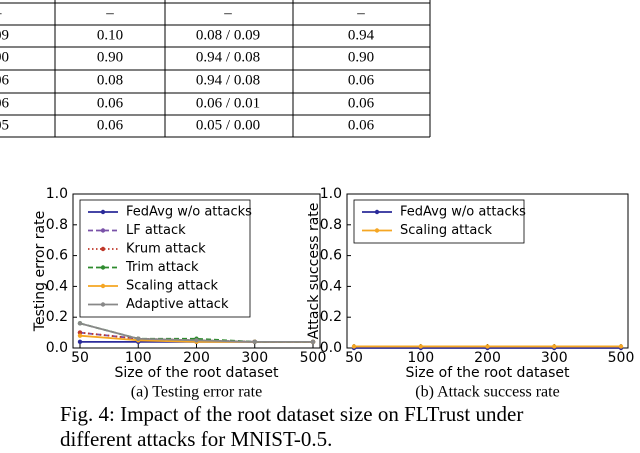 This screenshot has width=640, height=453. I want to click on table-cell: 90, so click(4, 57).